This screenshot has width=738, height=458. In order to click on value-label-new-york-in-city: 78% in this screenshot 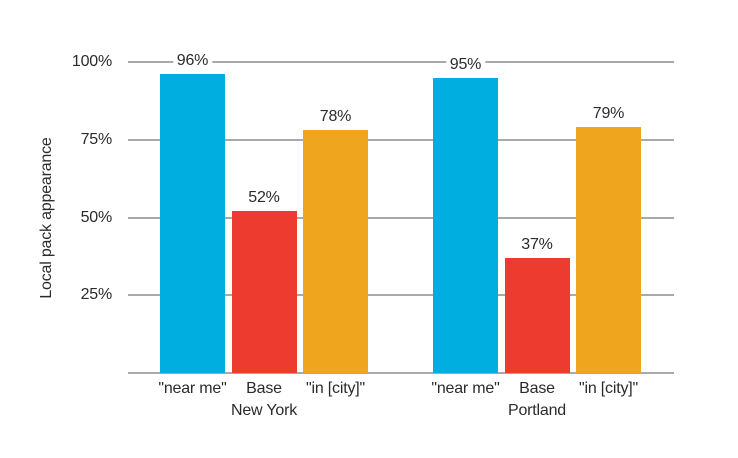, I will do `click(335, 117)`.